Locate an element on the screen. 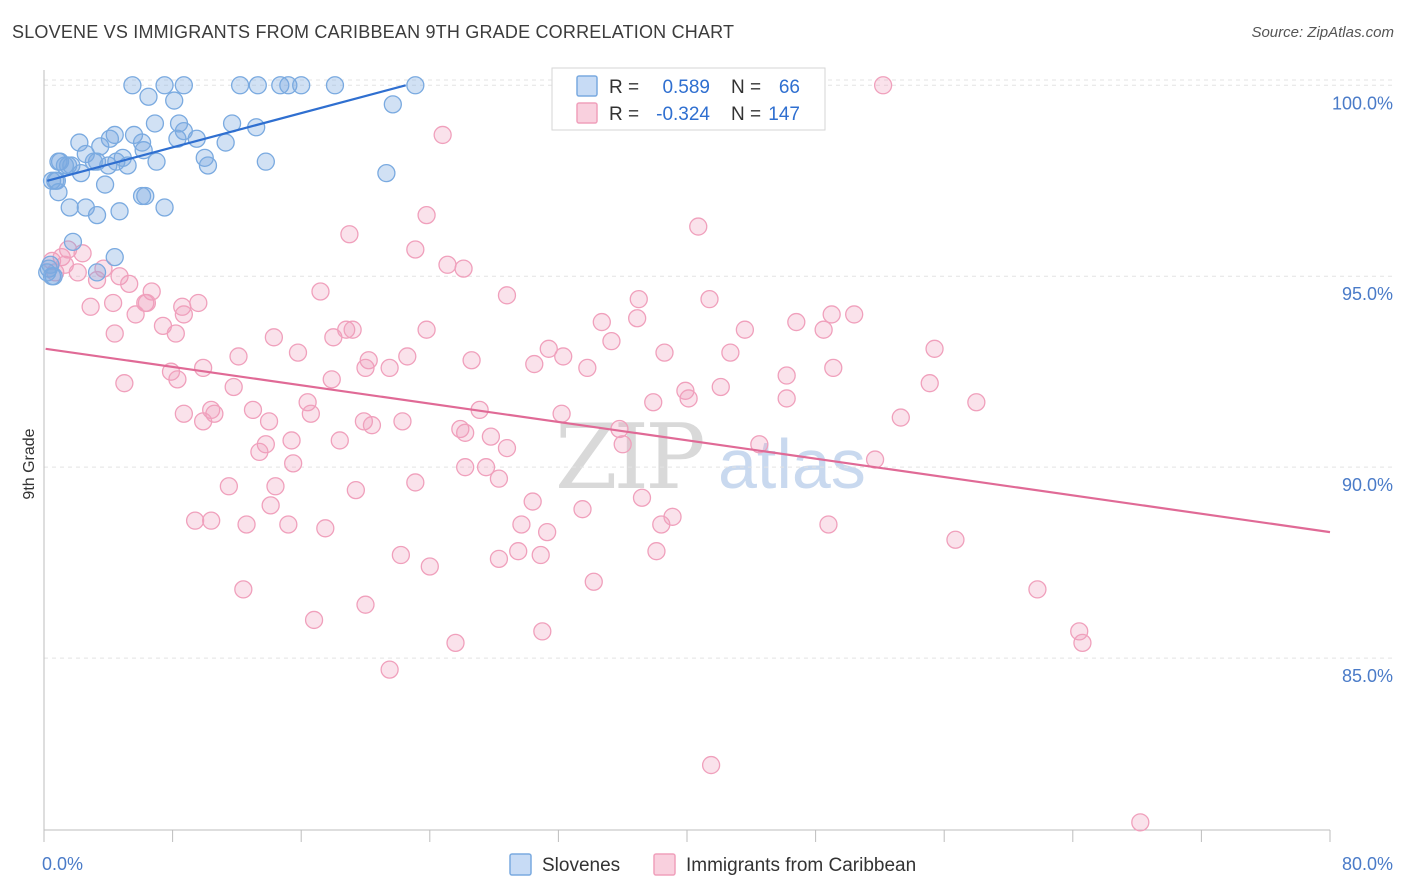 The image size is (1406, 892). trend-line-slovenes is located at coordinates (226, 133).